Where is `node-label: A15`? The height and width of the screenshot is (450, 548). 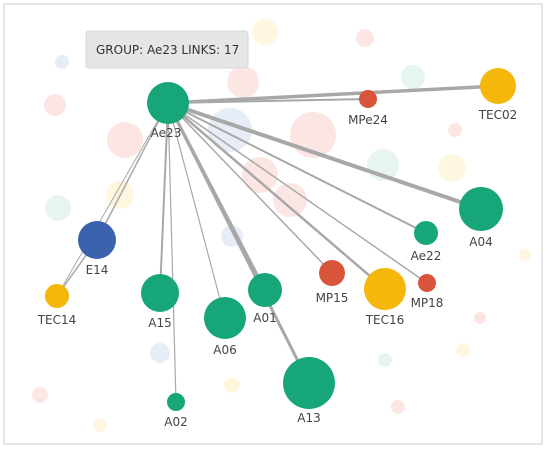
node-label: A15 is located at coordinates (159, 323).